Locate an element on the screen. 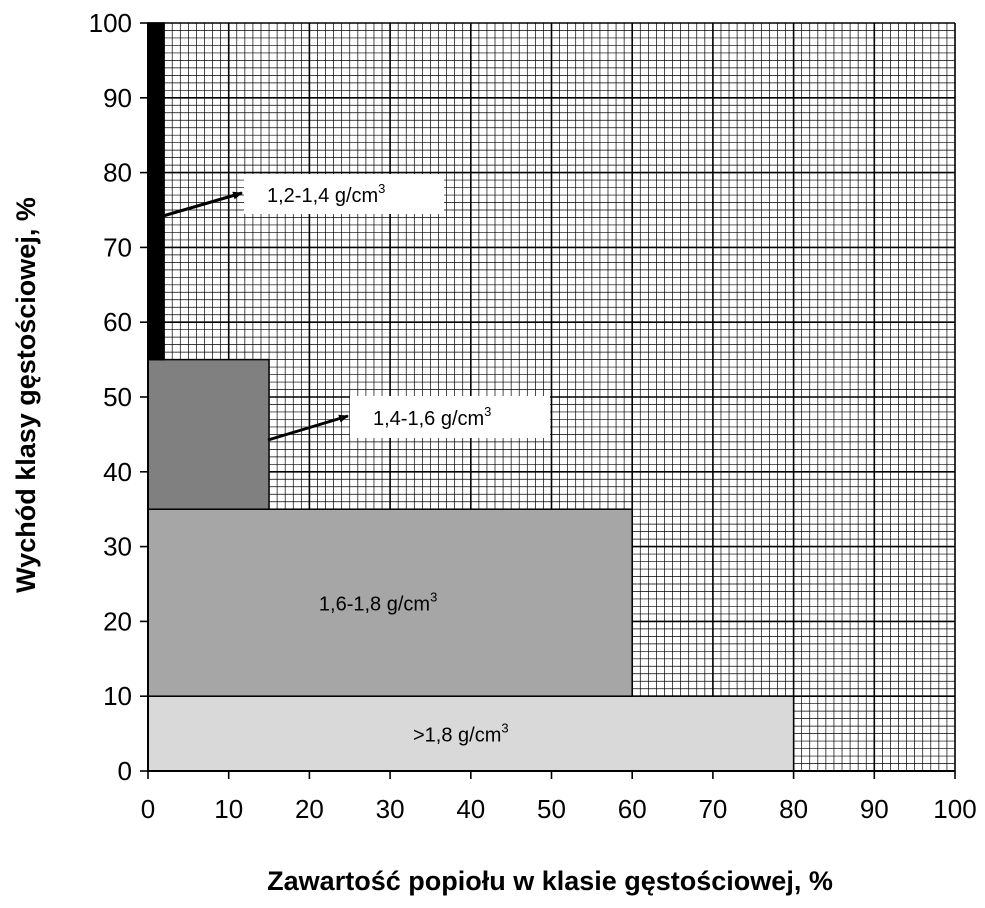 This screenshot has height=908, width=985. y-tick-label: 70 is located at coordinates (117, 247).